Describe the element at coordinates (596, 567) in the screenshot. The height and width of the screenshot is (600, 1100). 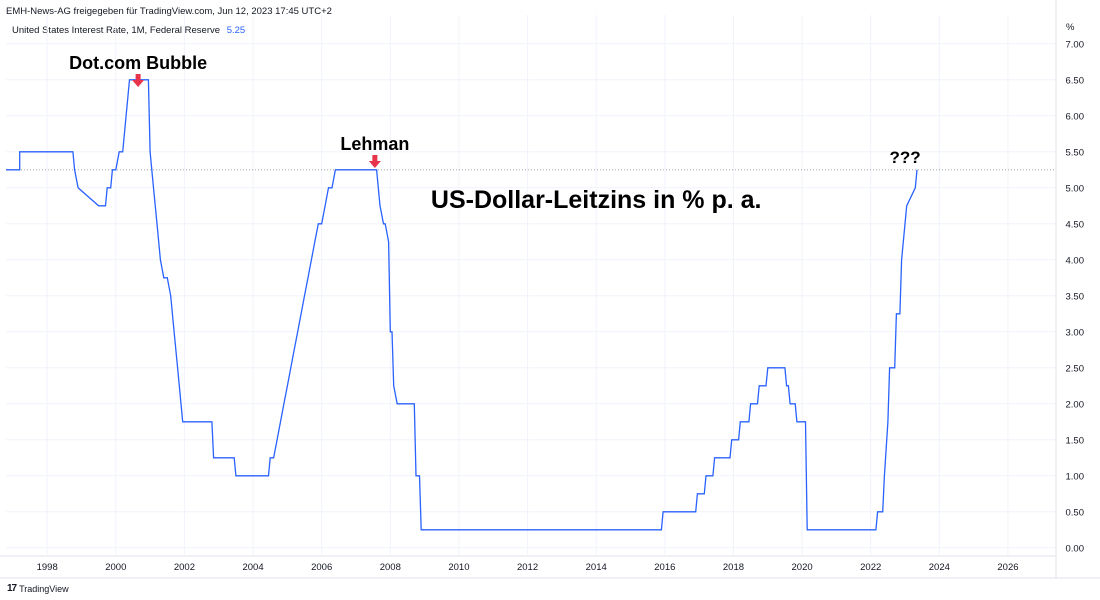
I see `x-tick-label: 2014` at that location.